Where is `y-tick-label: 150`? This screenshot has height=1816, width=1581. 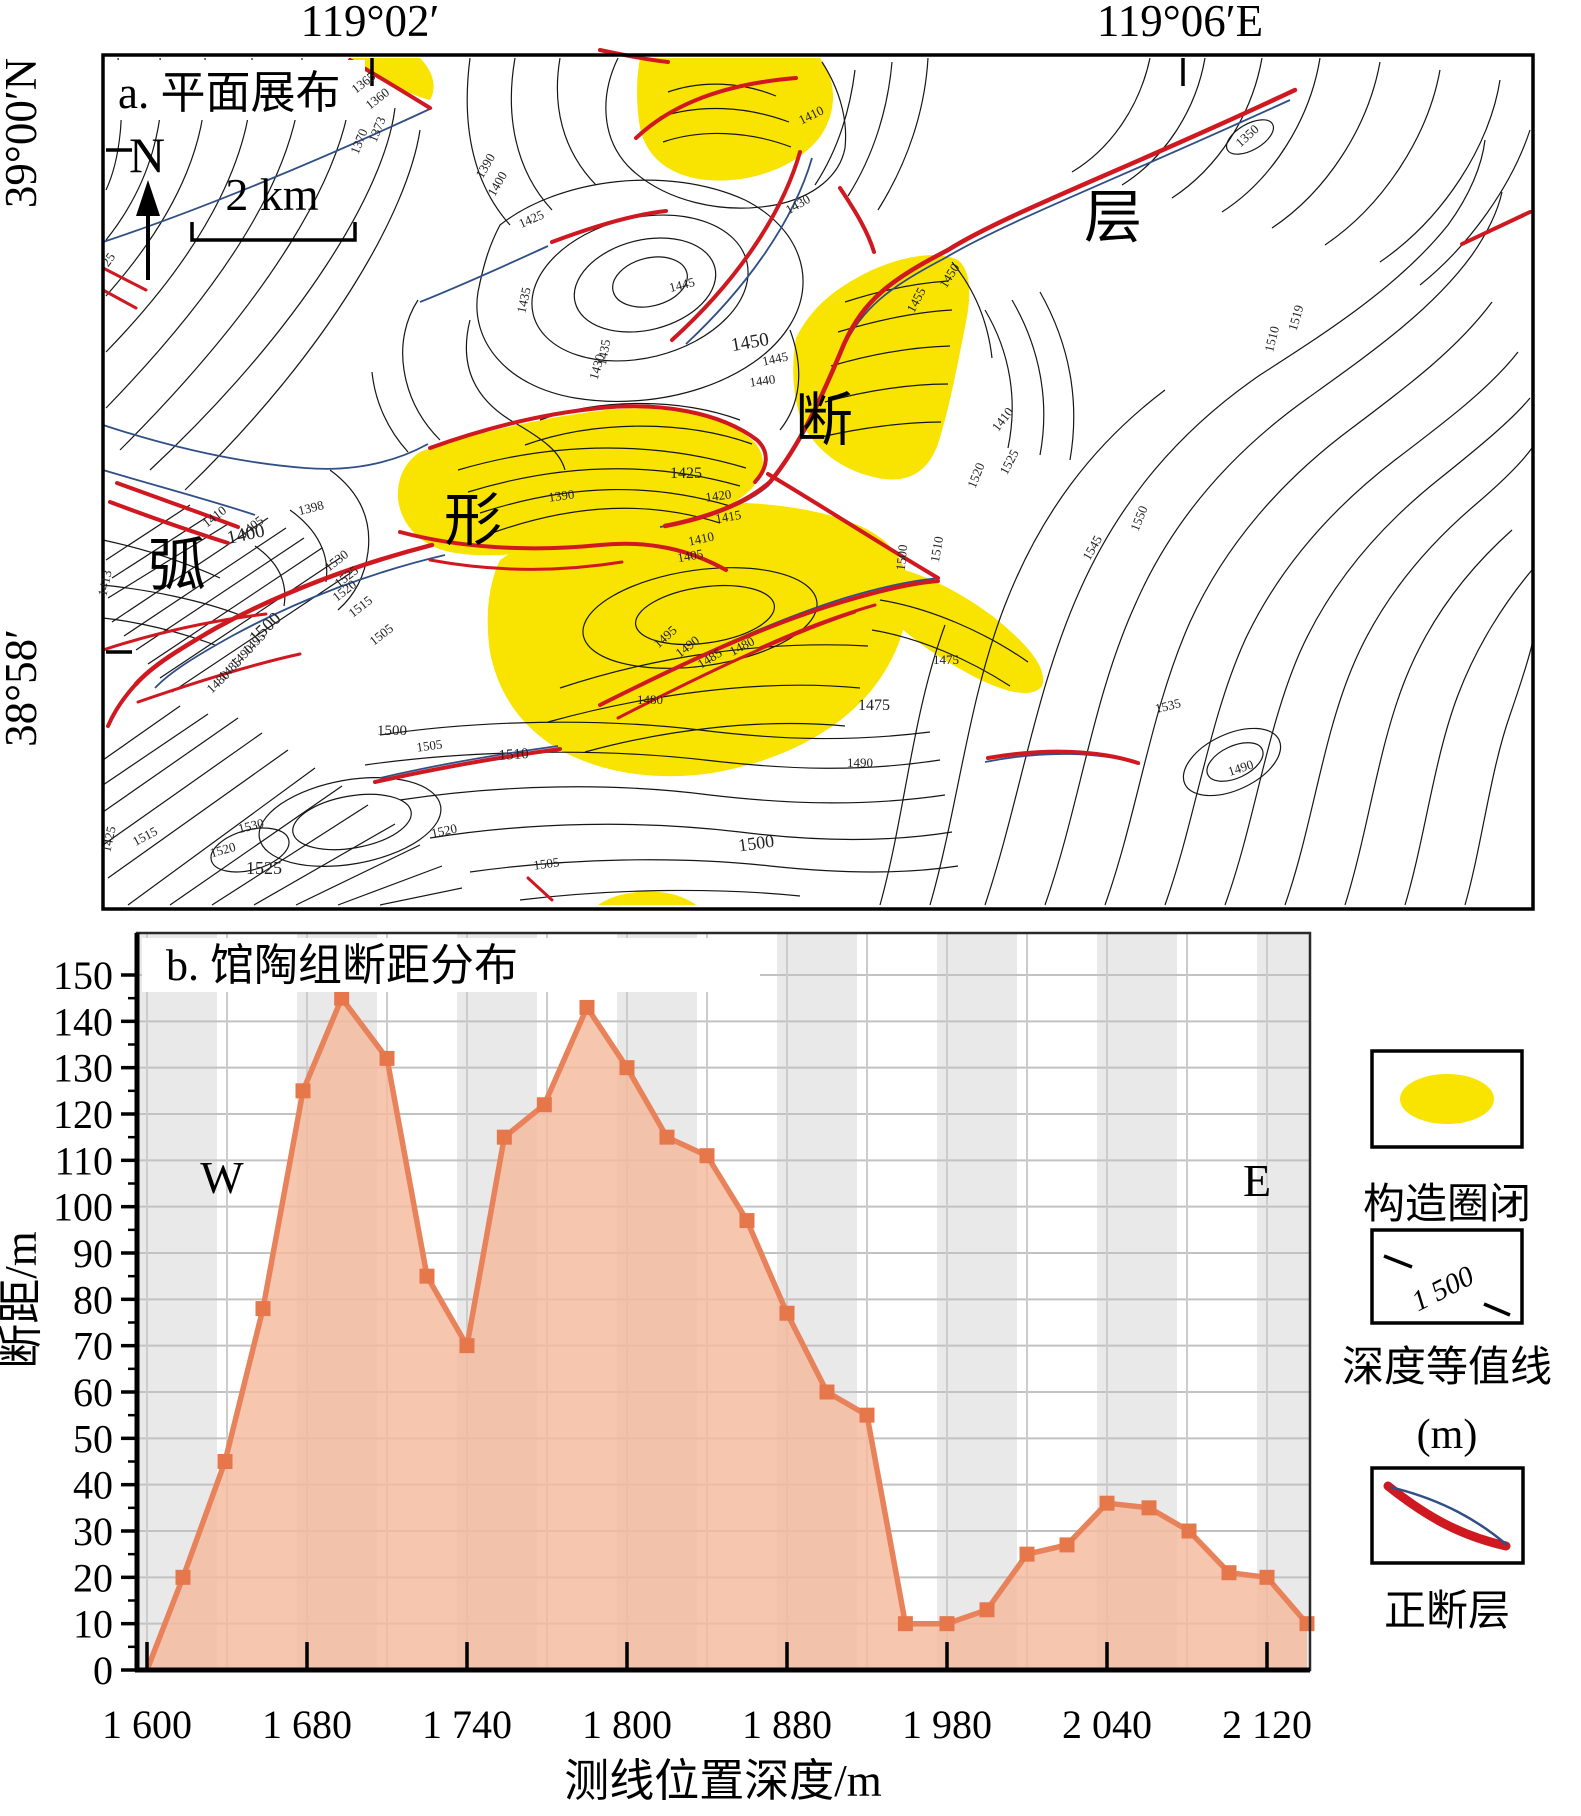 y-tick-label: 150 is located at coordinates (83, 975).